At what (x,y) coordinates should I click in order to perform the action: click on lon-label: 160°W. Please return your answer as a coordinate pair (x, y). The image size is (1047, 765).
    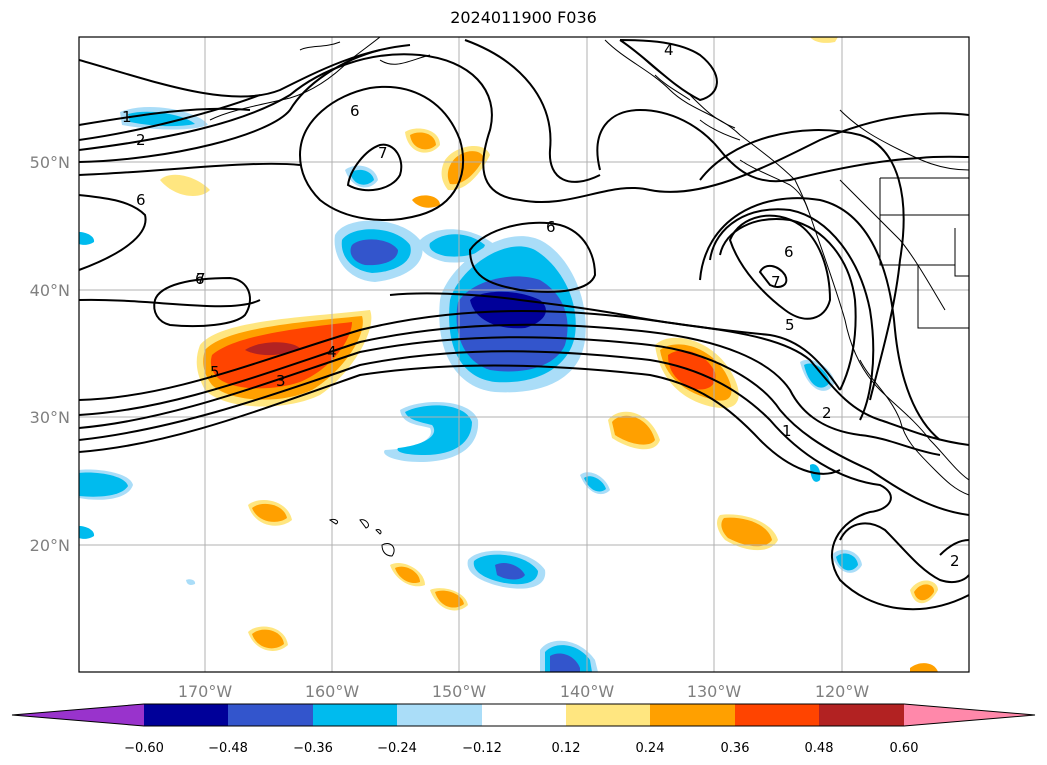
    Looking at the image, I should click on (332, 691).